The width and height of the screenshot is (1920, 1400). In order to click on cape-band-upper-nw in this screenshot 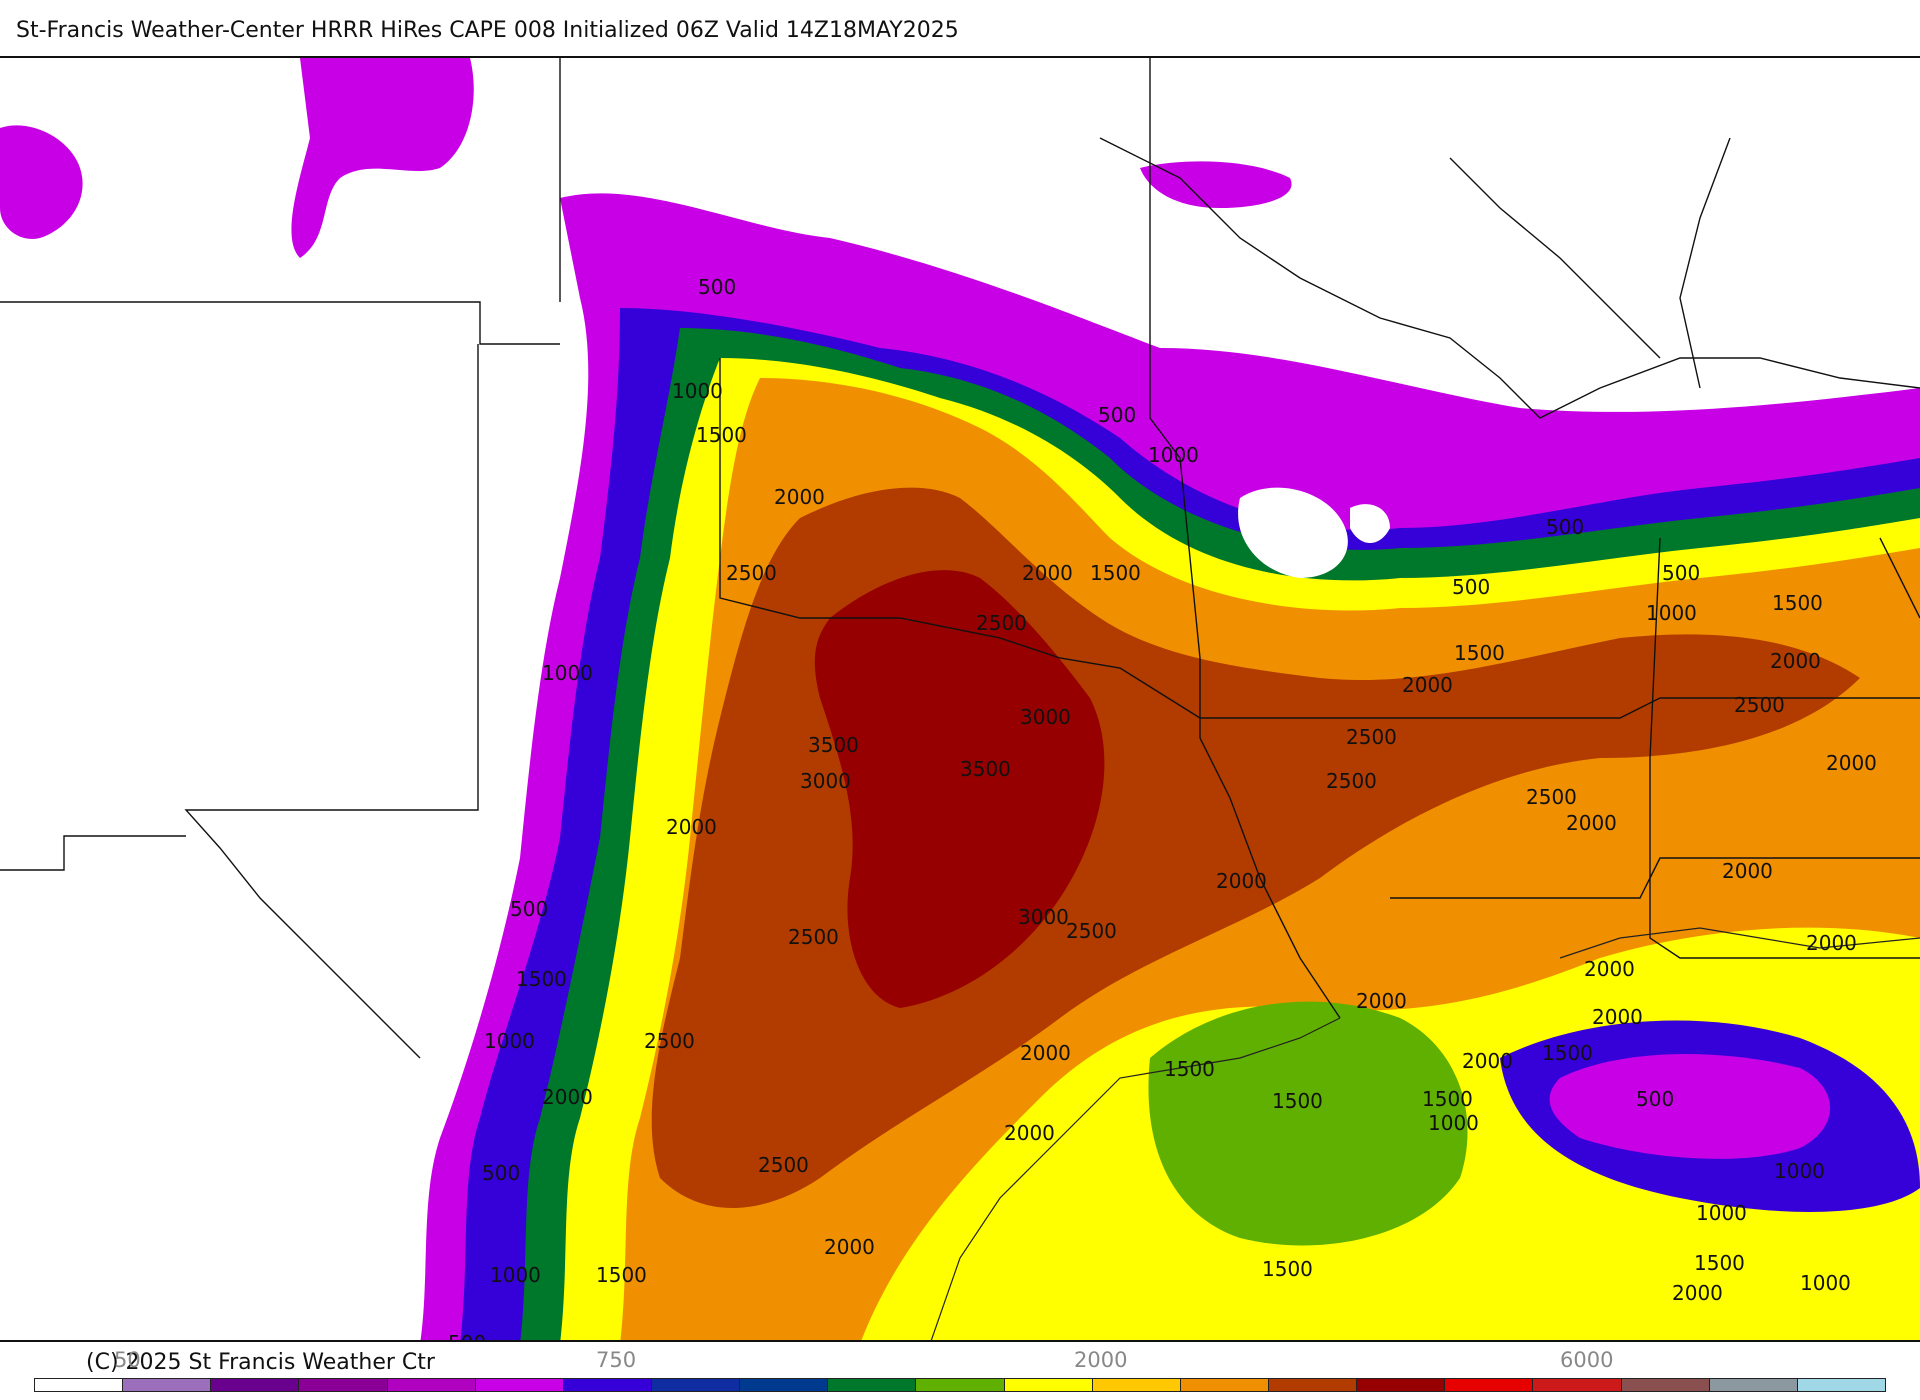, I will do `click(382, 158)`.